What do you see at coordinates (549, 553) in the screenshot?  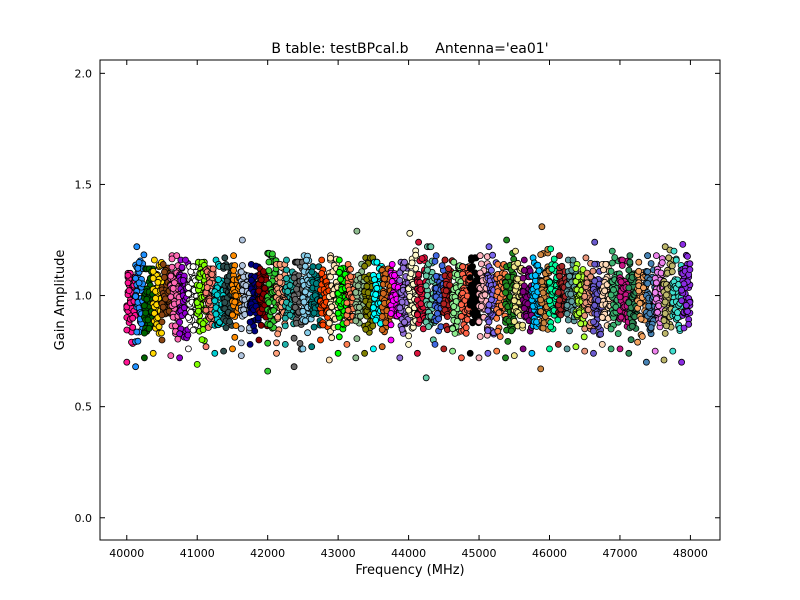 I see `x-tick-label: 46000` at bounding box center [549, 553].